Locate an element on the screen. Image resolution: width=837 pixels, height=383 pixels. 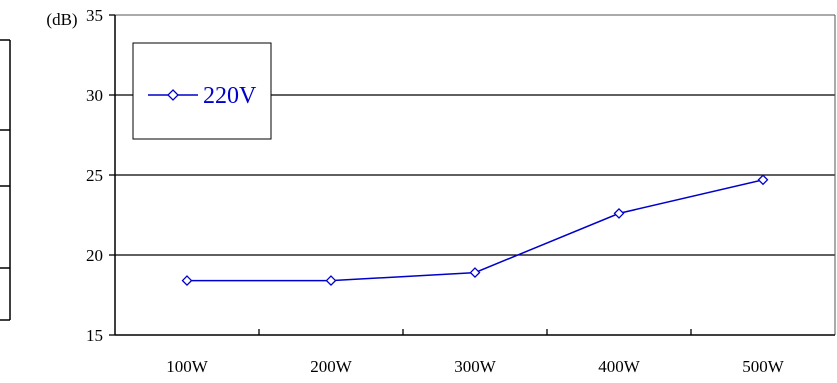
y-tick-label: 35 is located at coordinates (94, 15).